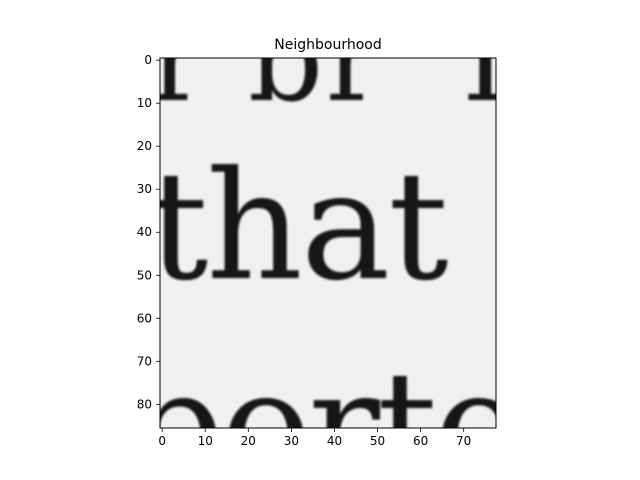 Image resolution: width=640 pixels, height=480 pixels. I want to click on x-tick-label: 20, so click(248, 441).